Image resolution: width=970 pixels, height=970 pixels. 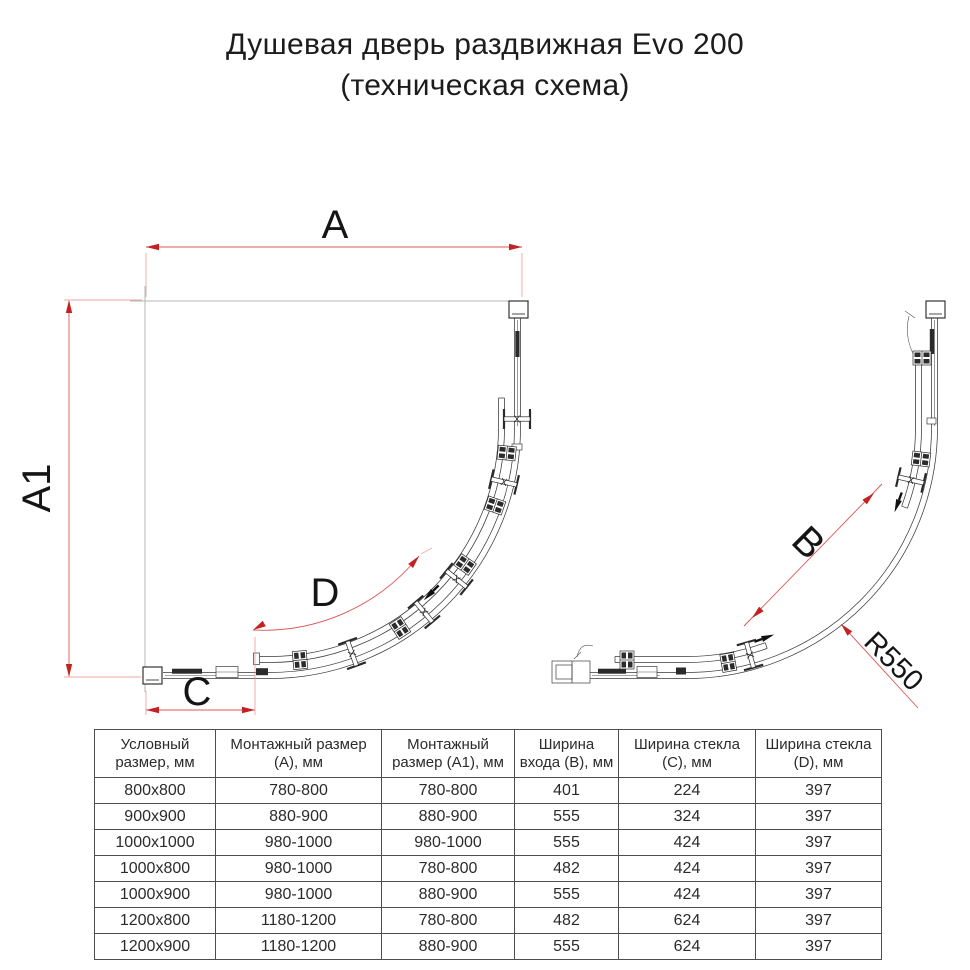 What do you see at coordinates (325, 593) in the screenshot?
I see `dim-label-d: D` at bounding box center [325, 593].